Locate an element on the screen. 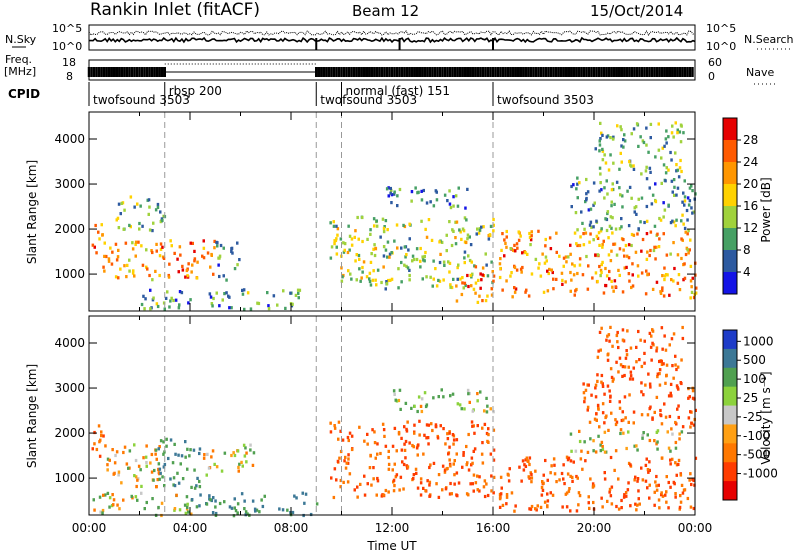  cpid-segment-label-3: normal (fast) 151 is located at coordinates (398, 91).